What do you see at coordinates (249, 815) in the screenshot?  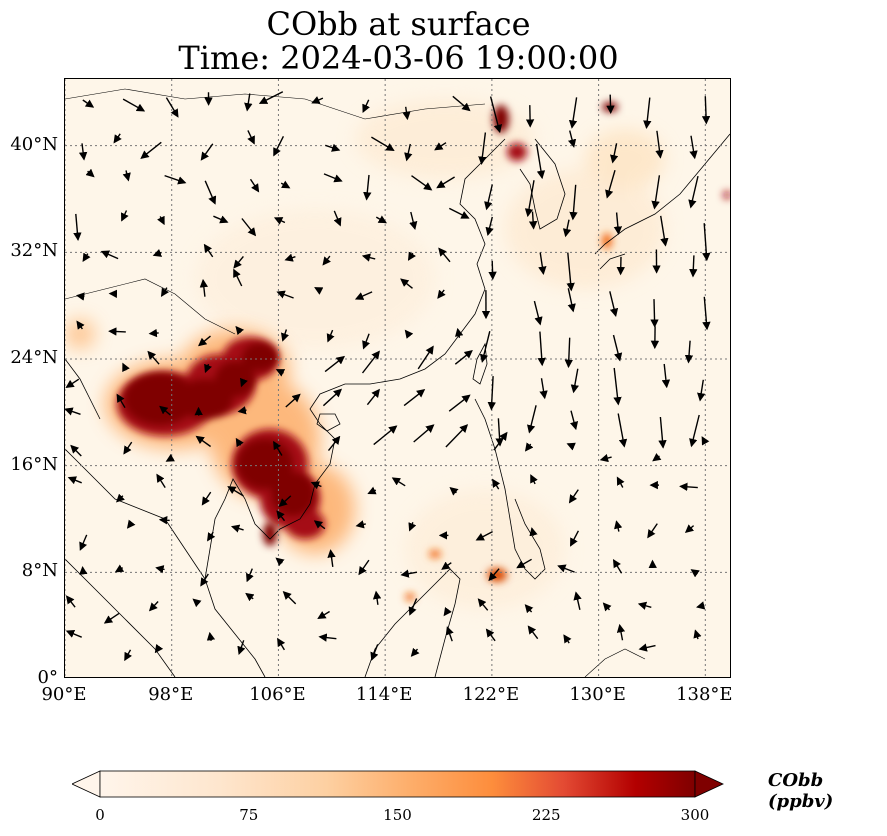 I see `colorbar-tick-label: 75` at bounding box center [249, 815].